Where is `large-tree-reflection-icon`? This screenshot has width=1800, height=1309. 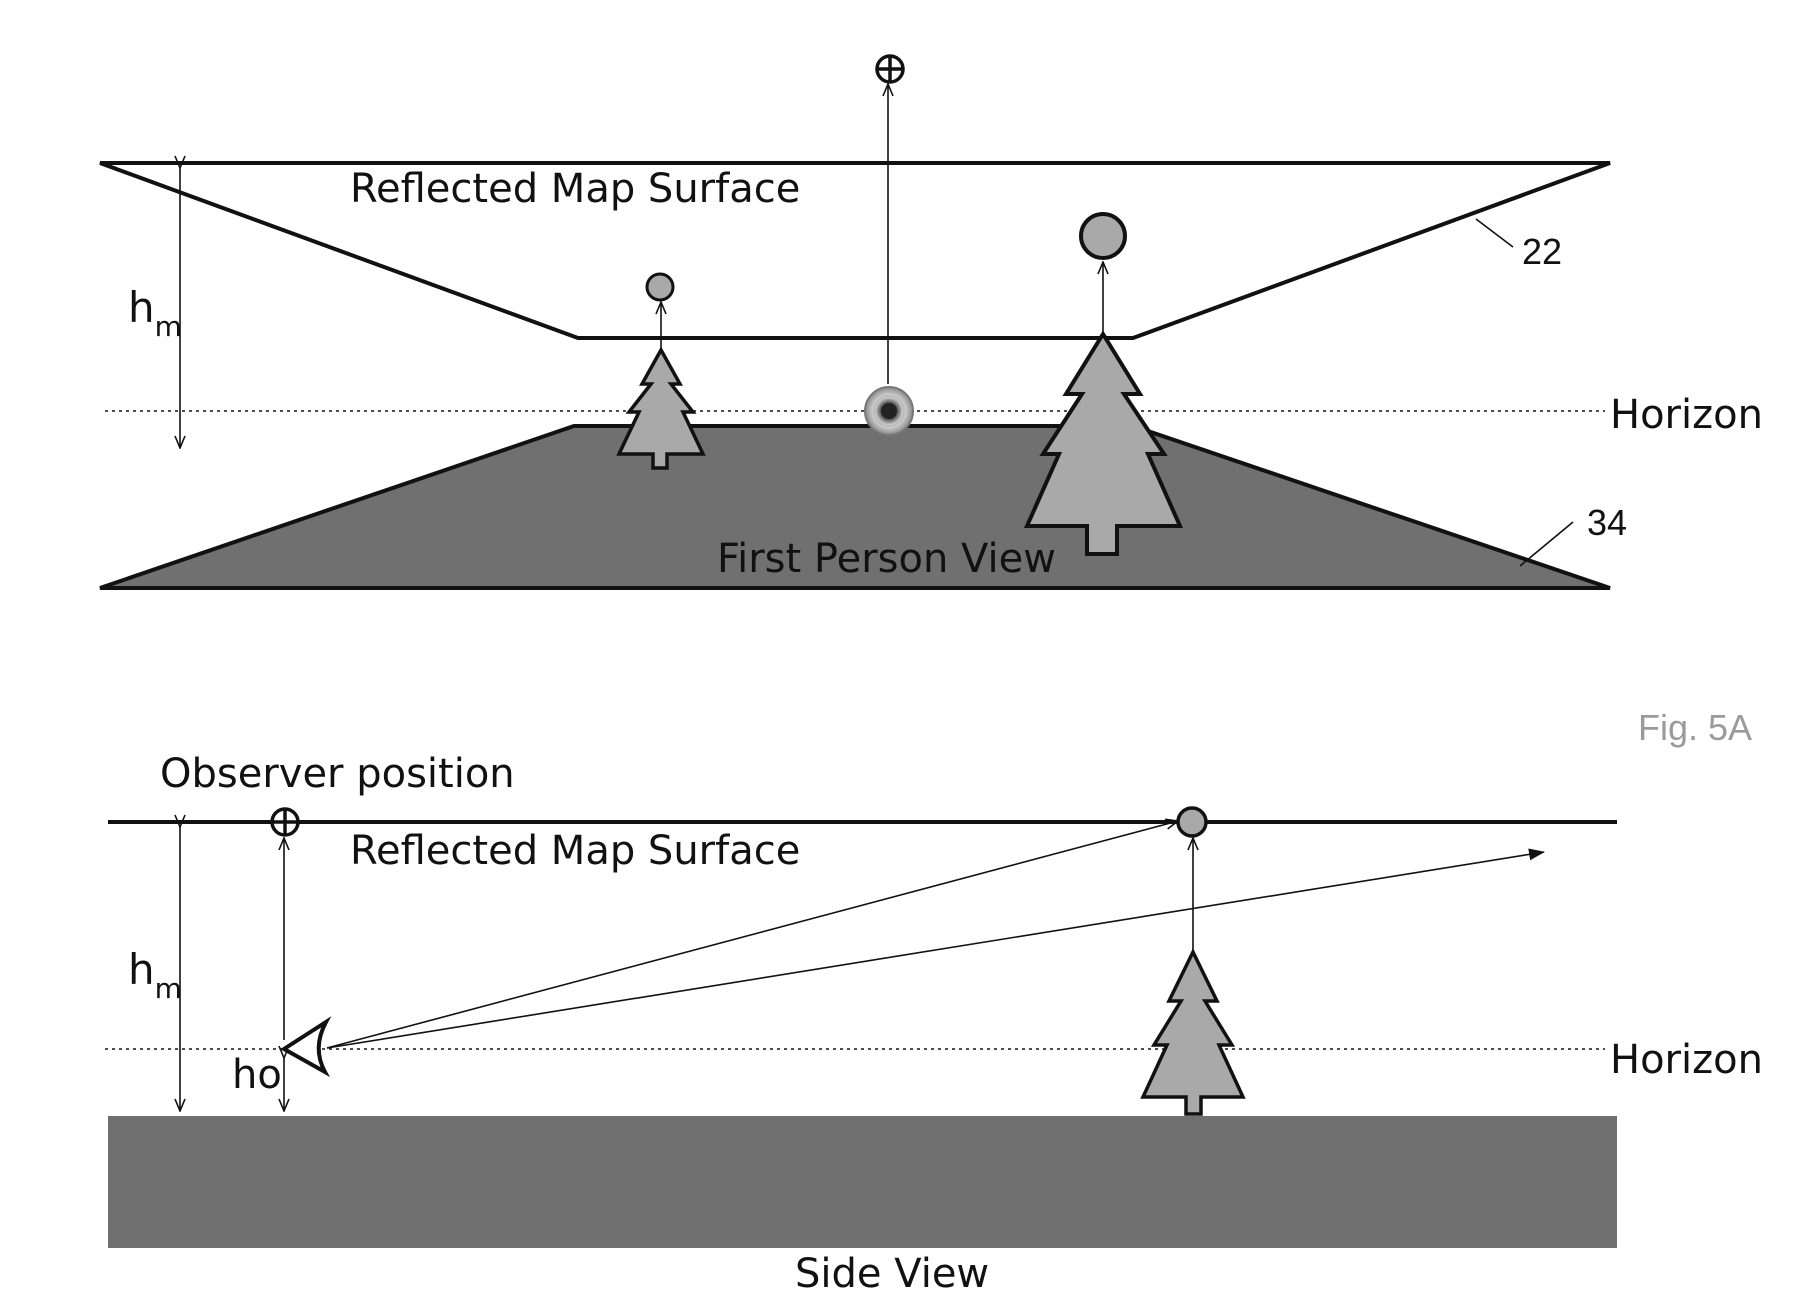 large-tree-reflection-icon is located at coordinates (1103, 236).